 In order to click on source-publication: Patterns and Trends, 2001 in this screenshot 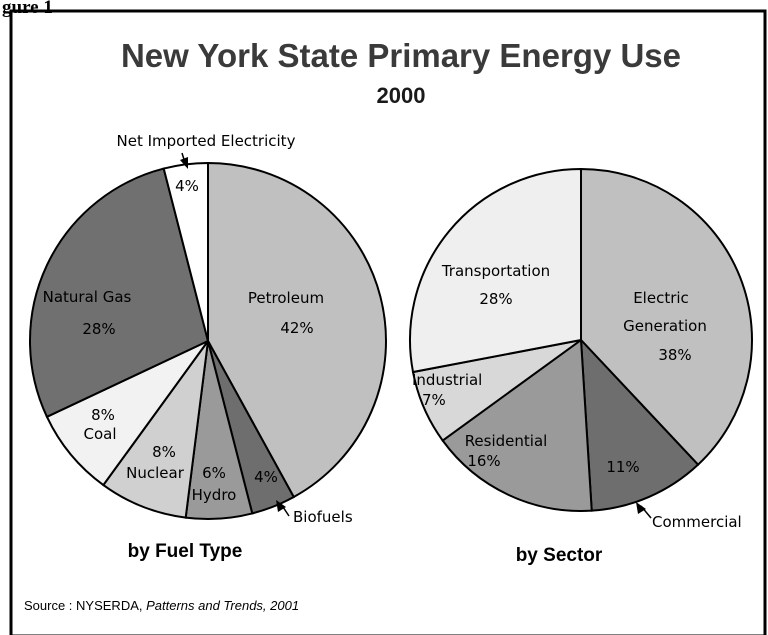, I will do `click(222, 605)`.